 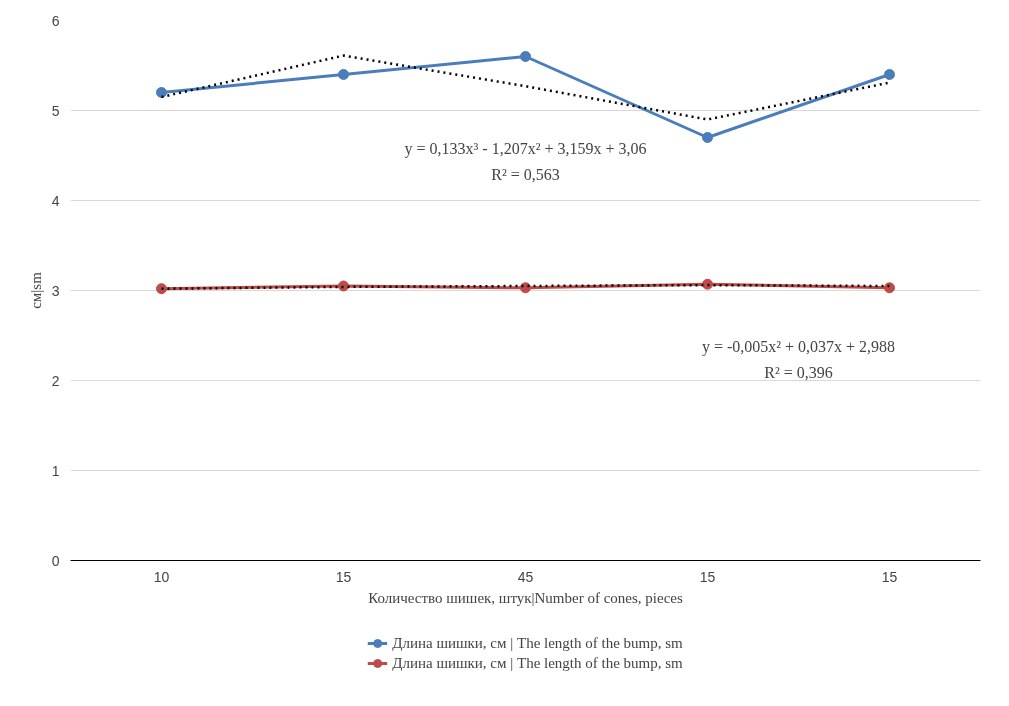 What do you see at coordinates (55, 290) in the screenshot?
I see `y-tick-label: 3` at bounding box center [55, 290].